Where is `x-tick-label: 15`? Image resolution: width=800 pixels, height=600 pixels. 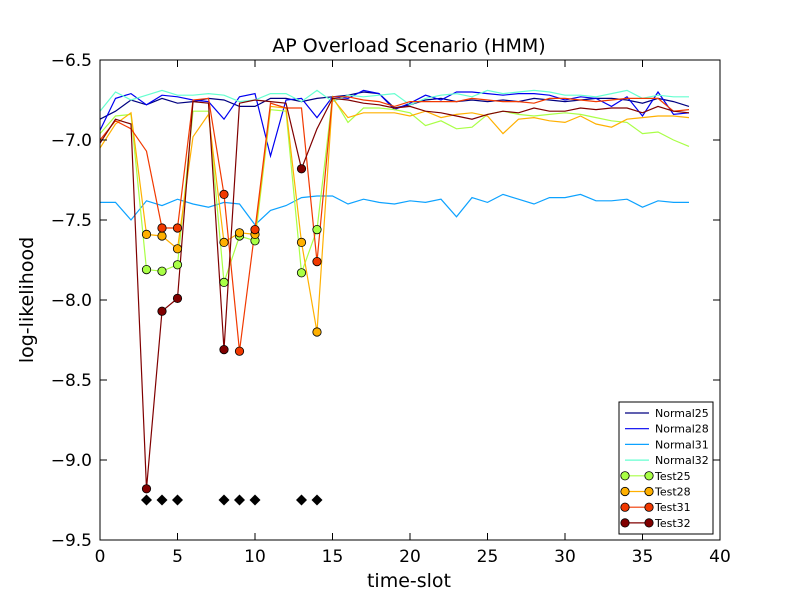
x-tick-label: 15 is located at coordinates (333, 557).